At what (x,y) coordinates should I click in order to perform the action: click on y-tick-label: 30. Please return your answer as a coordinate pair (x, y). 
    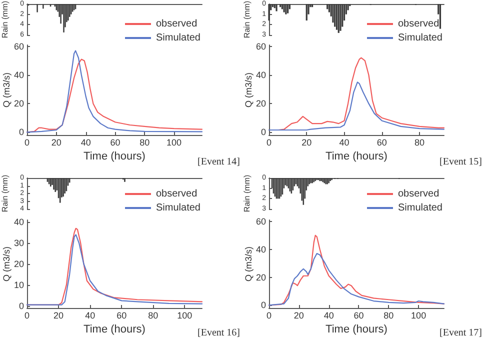
    Looking at the image, I should click on (19, 243).